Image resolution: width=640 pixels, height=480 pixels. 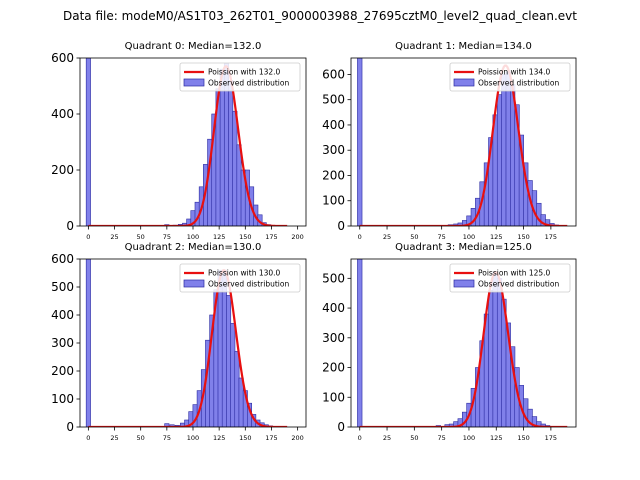 What do you see at coordinates (244, 273) in the screenshot?
I see `legend-line-label: Poission with 130.0` at bounding box center [244, 273].